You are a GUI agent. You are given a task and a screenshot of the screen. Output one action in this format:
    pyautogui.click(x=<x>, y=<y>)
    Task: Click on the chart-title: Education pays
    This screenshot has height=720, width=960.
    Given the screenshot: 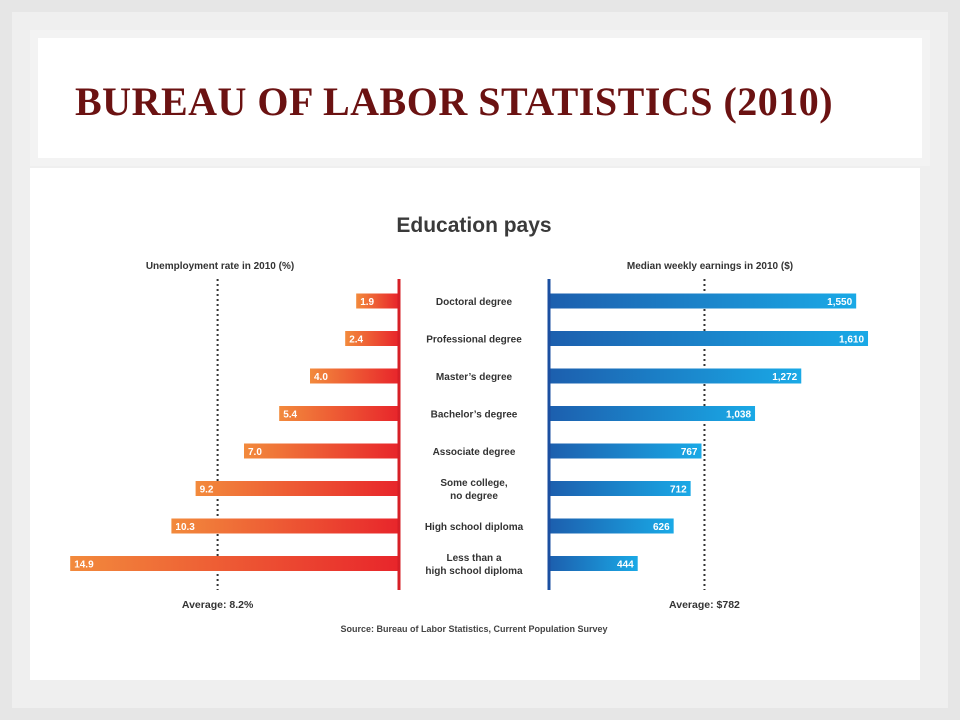 What is the action you would take?
    pyautogui.click(x=473, y=225)
    